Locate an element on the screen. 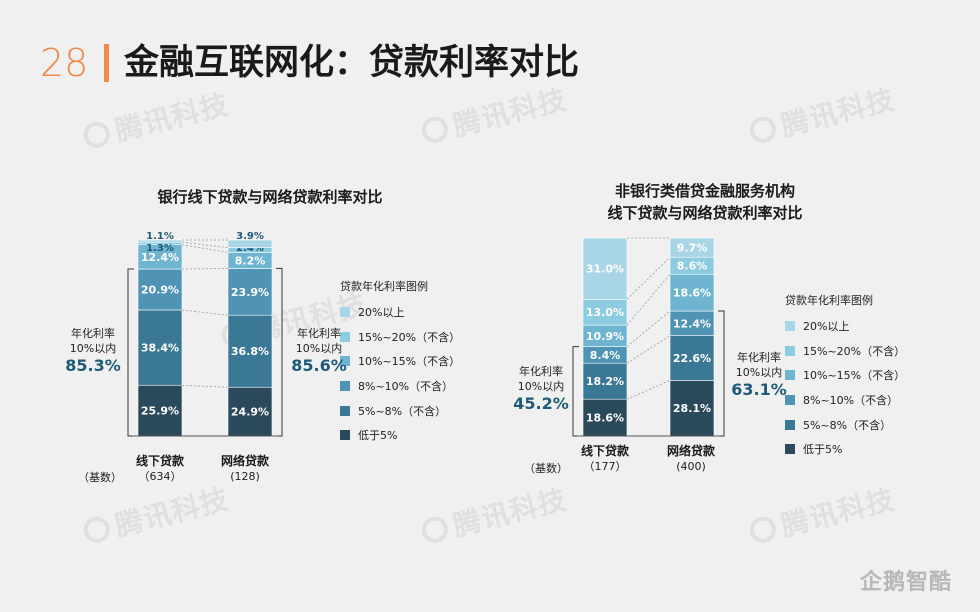  chart1-legend-item: 20%以上 is located at coordinates (400, 312).